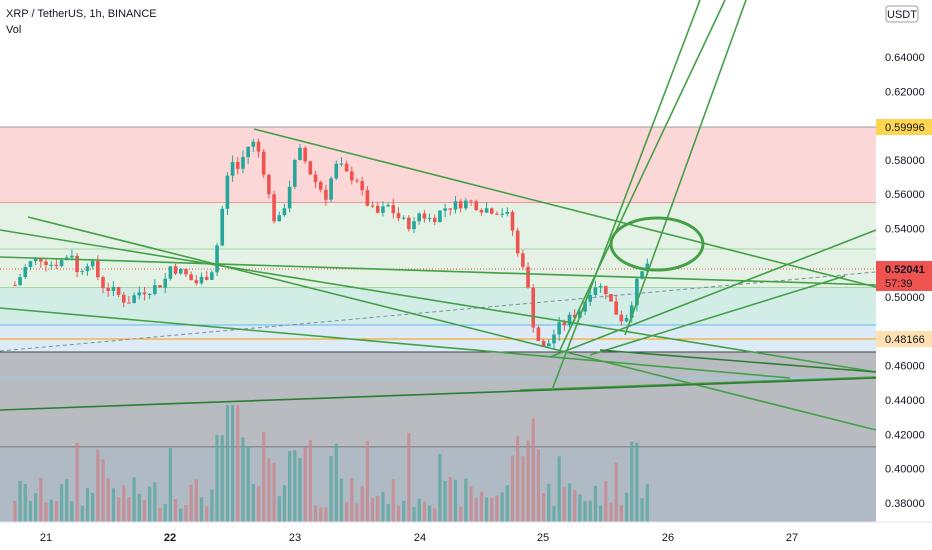 This screenshot has height=550, width=932. What do you see at coordinates (904, 339) in the screenshot?
I see `lower-level-tag-box` at bounding box center [904, 339].